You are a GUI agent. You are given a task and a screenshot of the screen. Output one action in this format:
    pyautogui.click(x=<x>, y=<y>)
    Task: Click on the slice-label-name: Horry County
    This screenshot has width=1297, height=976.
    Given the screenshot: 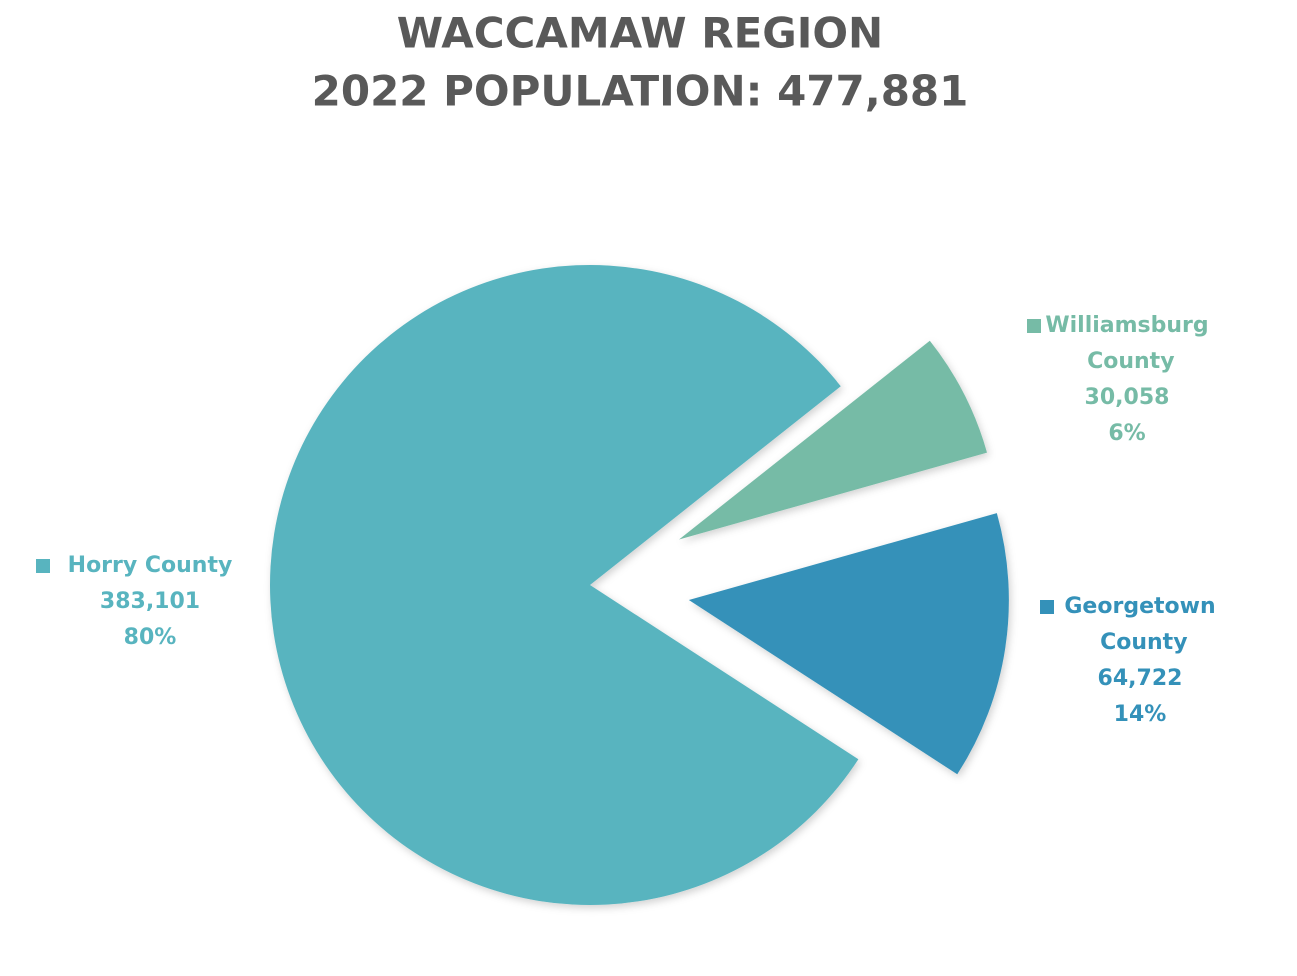 What is the action you would take?
    pyautogui.click(x=150, y=565)
    